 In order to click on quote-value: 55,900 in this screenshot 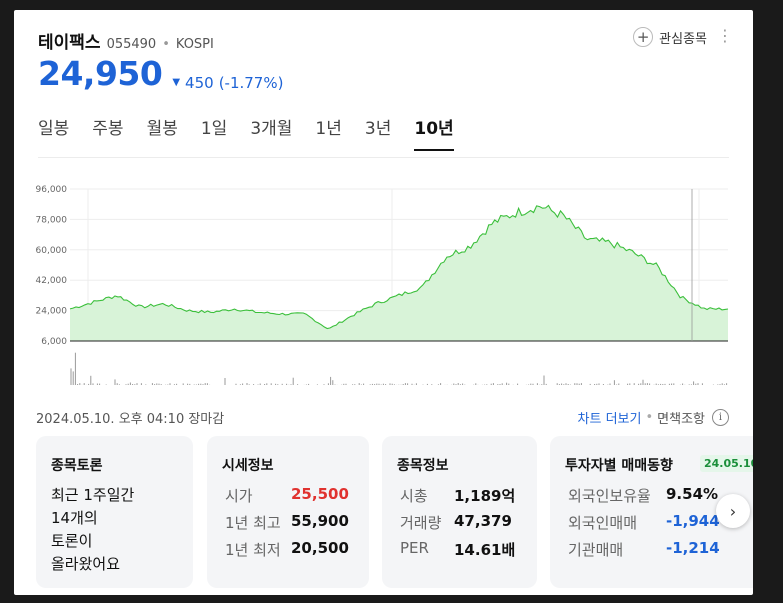, I will do `click(320, 521)`.